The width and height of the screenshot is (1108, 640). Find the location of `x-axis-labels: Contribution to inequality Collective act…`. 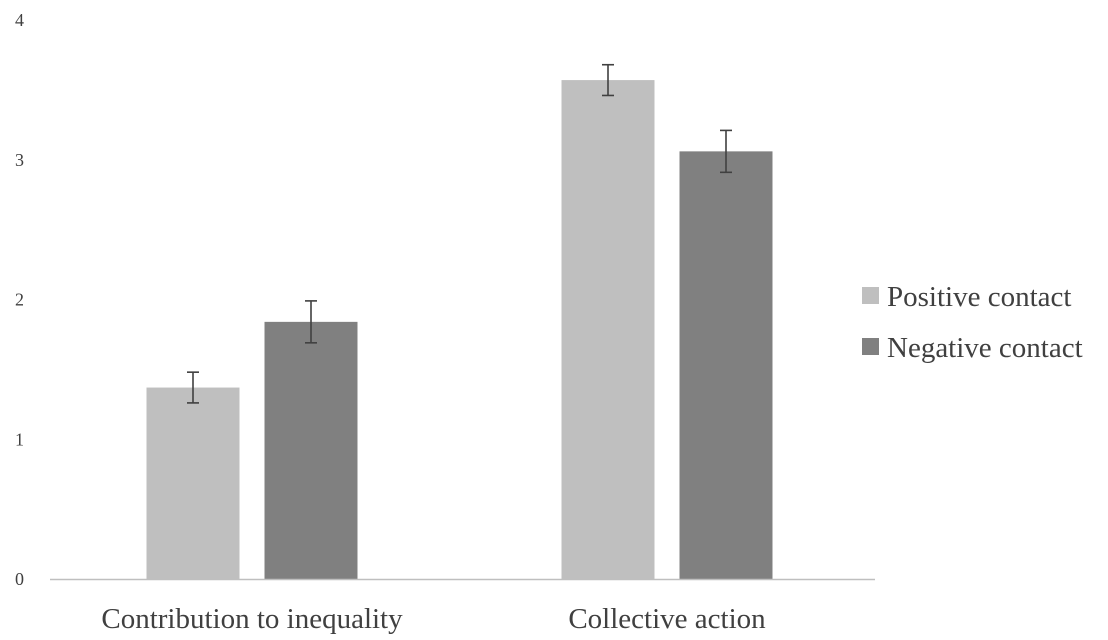

x-axis-labels: Contribution to inequality Collective act… is located at coordinates (433, 619).